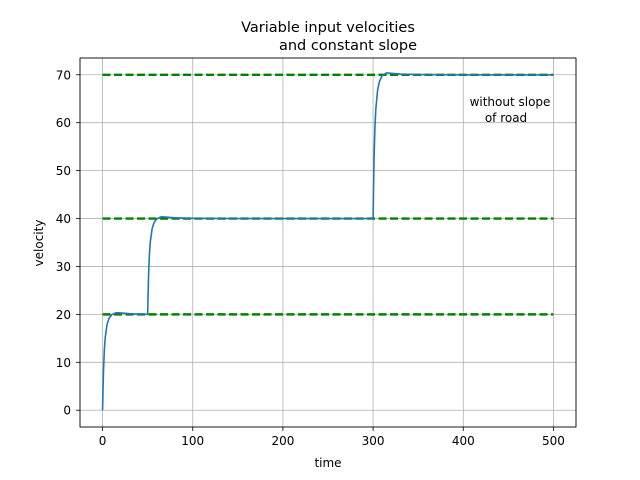 This screenshot has height=480, width=640. I want to click on chart-title-line-1: Variable input velocities, so click(328, 28).